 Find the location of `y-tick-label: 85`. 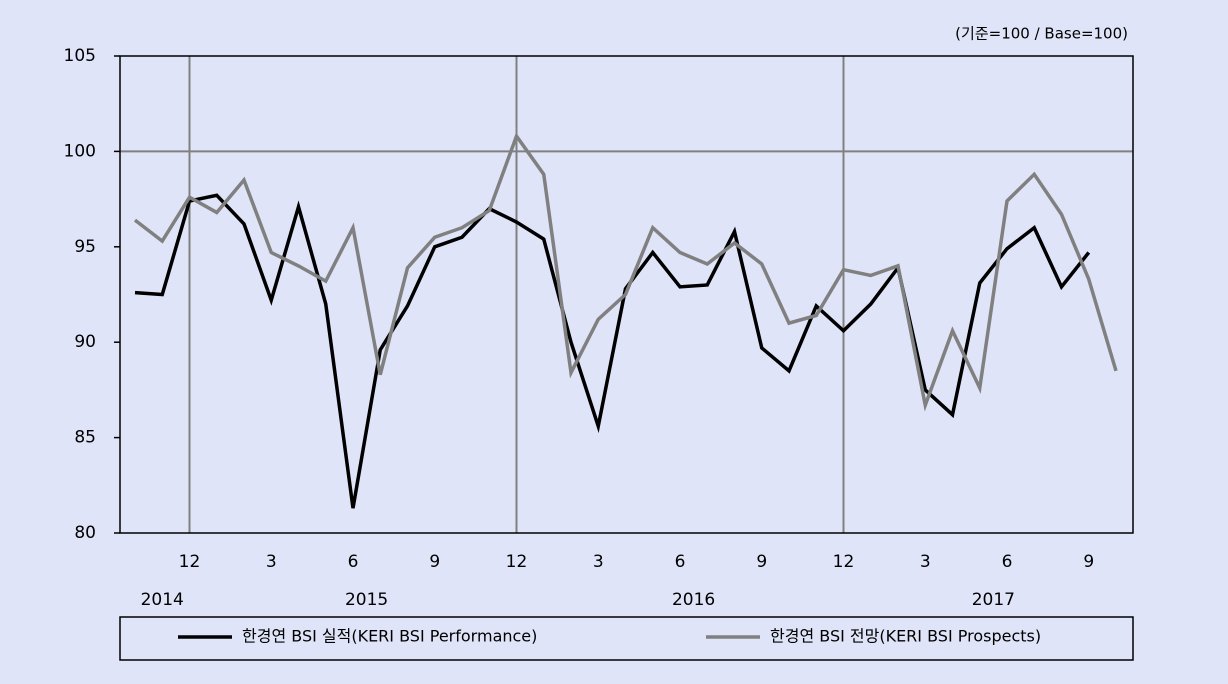

y-tick-label: 85 is located at coordinates (85, 438).